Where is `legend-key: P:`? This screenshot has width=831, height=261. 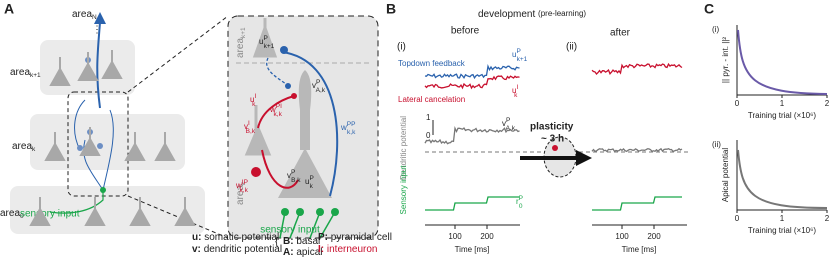
legend-key: P: is located at coordinates (323, 237).